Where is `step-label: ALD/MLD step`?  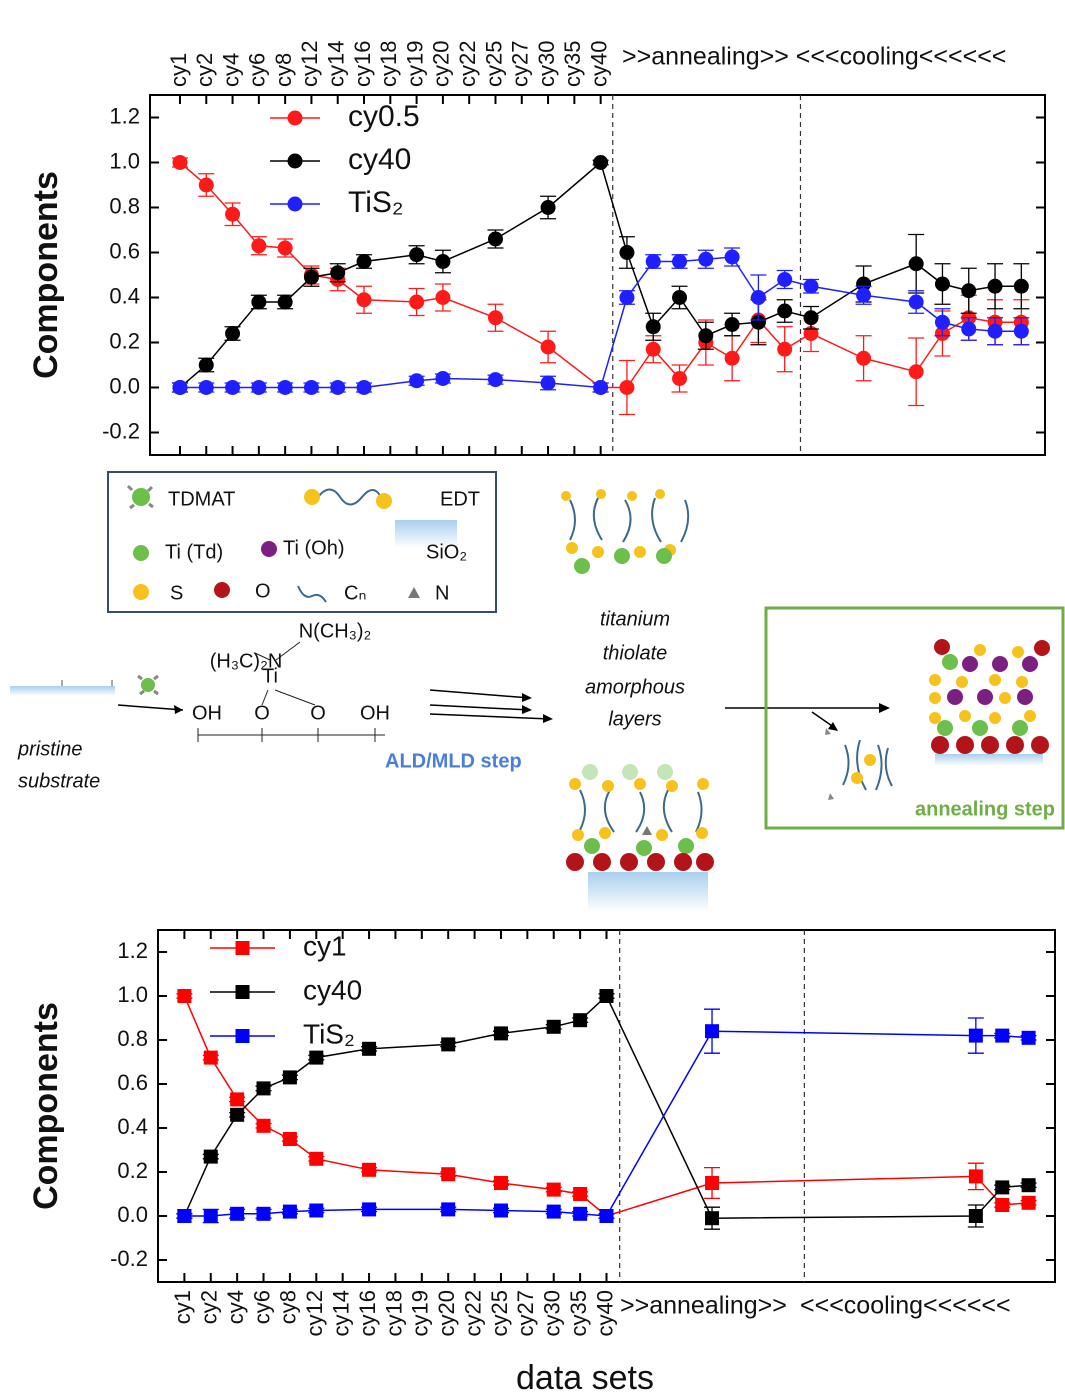
step-label: ALD/MLD step is located at coordinates (453, 761).